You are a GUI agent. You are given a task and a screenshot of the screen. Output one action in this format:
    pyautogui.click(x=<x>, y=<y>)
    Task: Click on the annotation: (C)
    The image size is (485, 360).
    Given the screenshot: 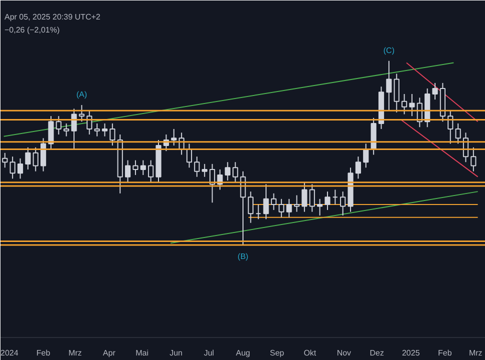 What is the action you would take?
    pyautogui.click(x=389, y=50)
    